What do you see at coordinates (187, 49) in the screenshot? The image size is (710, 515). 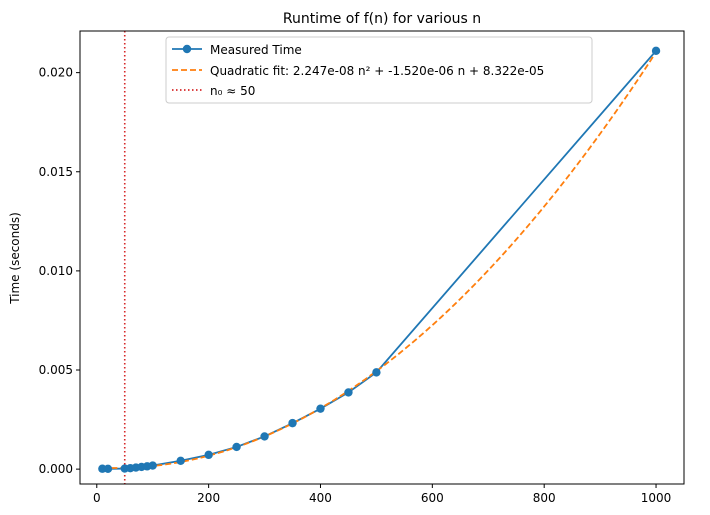 I see `legend-marker-measured` at bounding box center [187, 49].